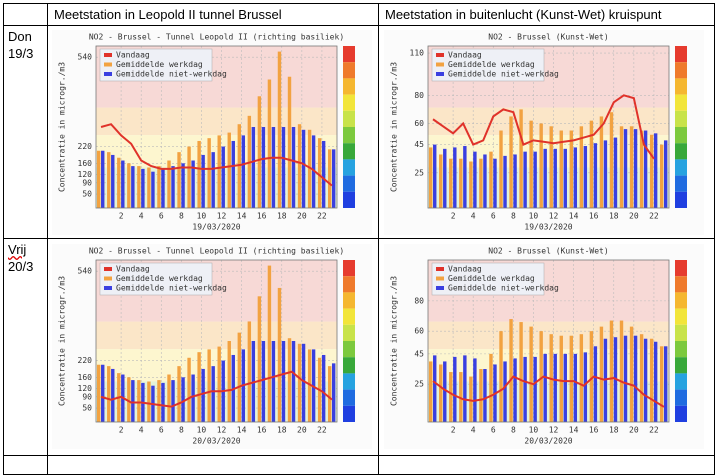 The width and height of the screenshot is (718, 475). What do you see at coordinates (85, 271) in the screenshot?
I see `y-tick-label: 540` at bounding box center [85, 271].